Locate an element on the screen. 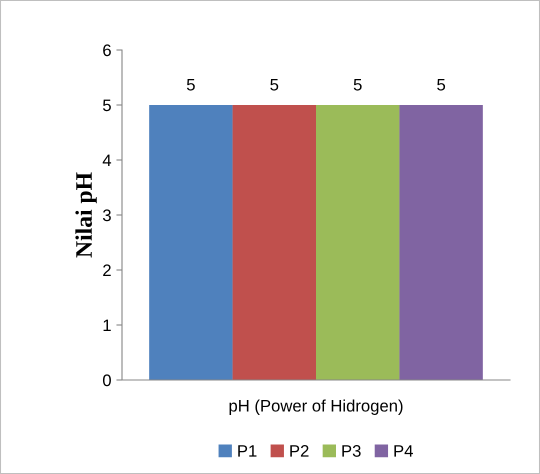 The image size is (540, 474). x-tick-label: pH (Power of Hidrogen) is located at coordinates (316, 407).